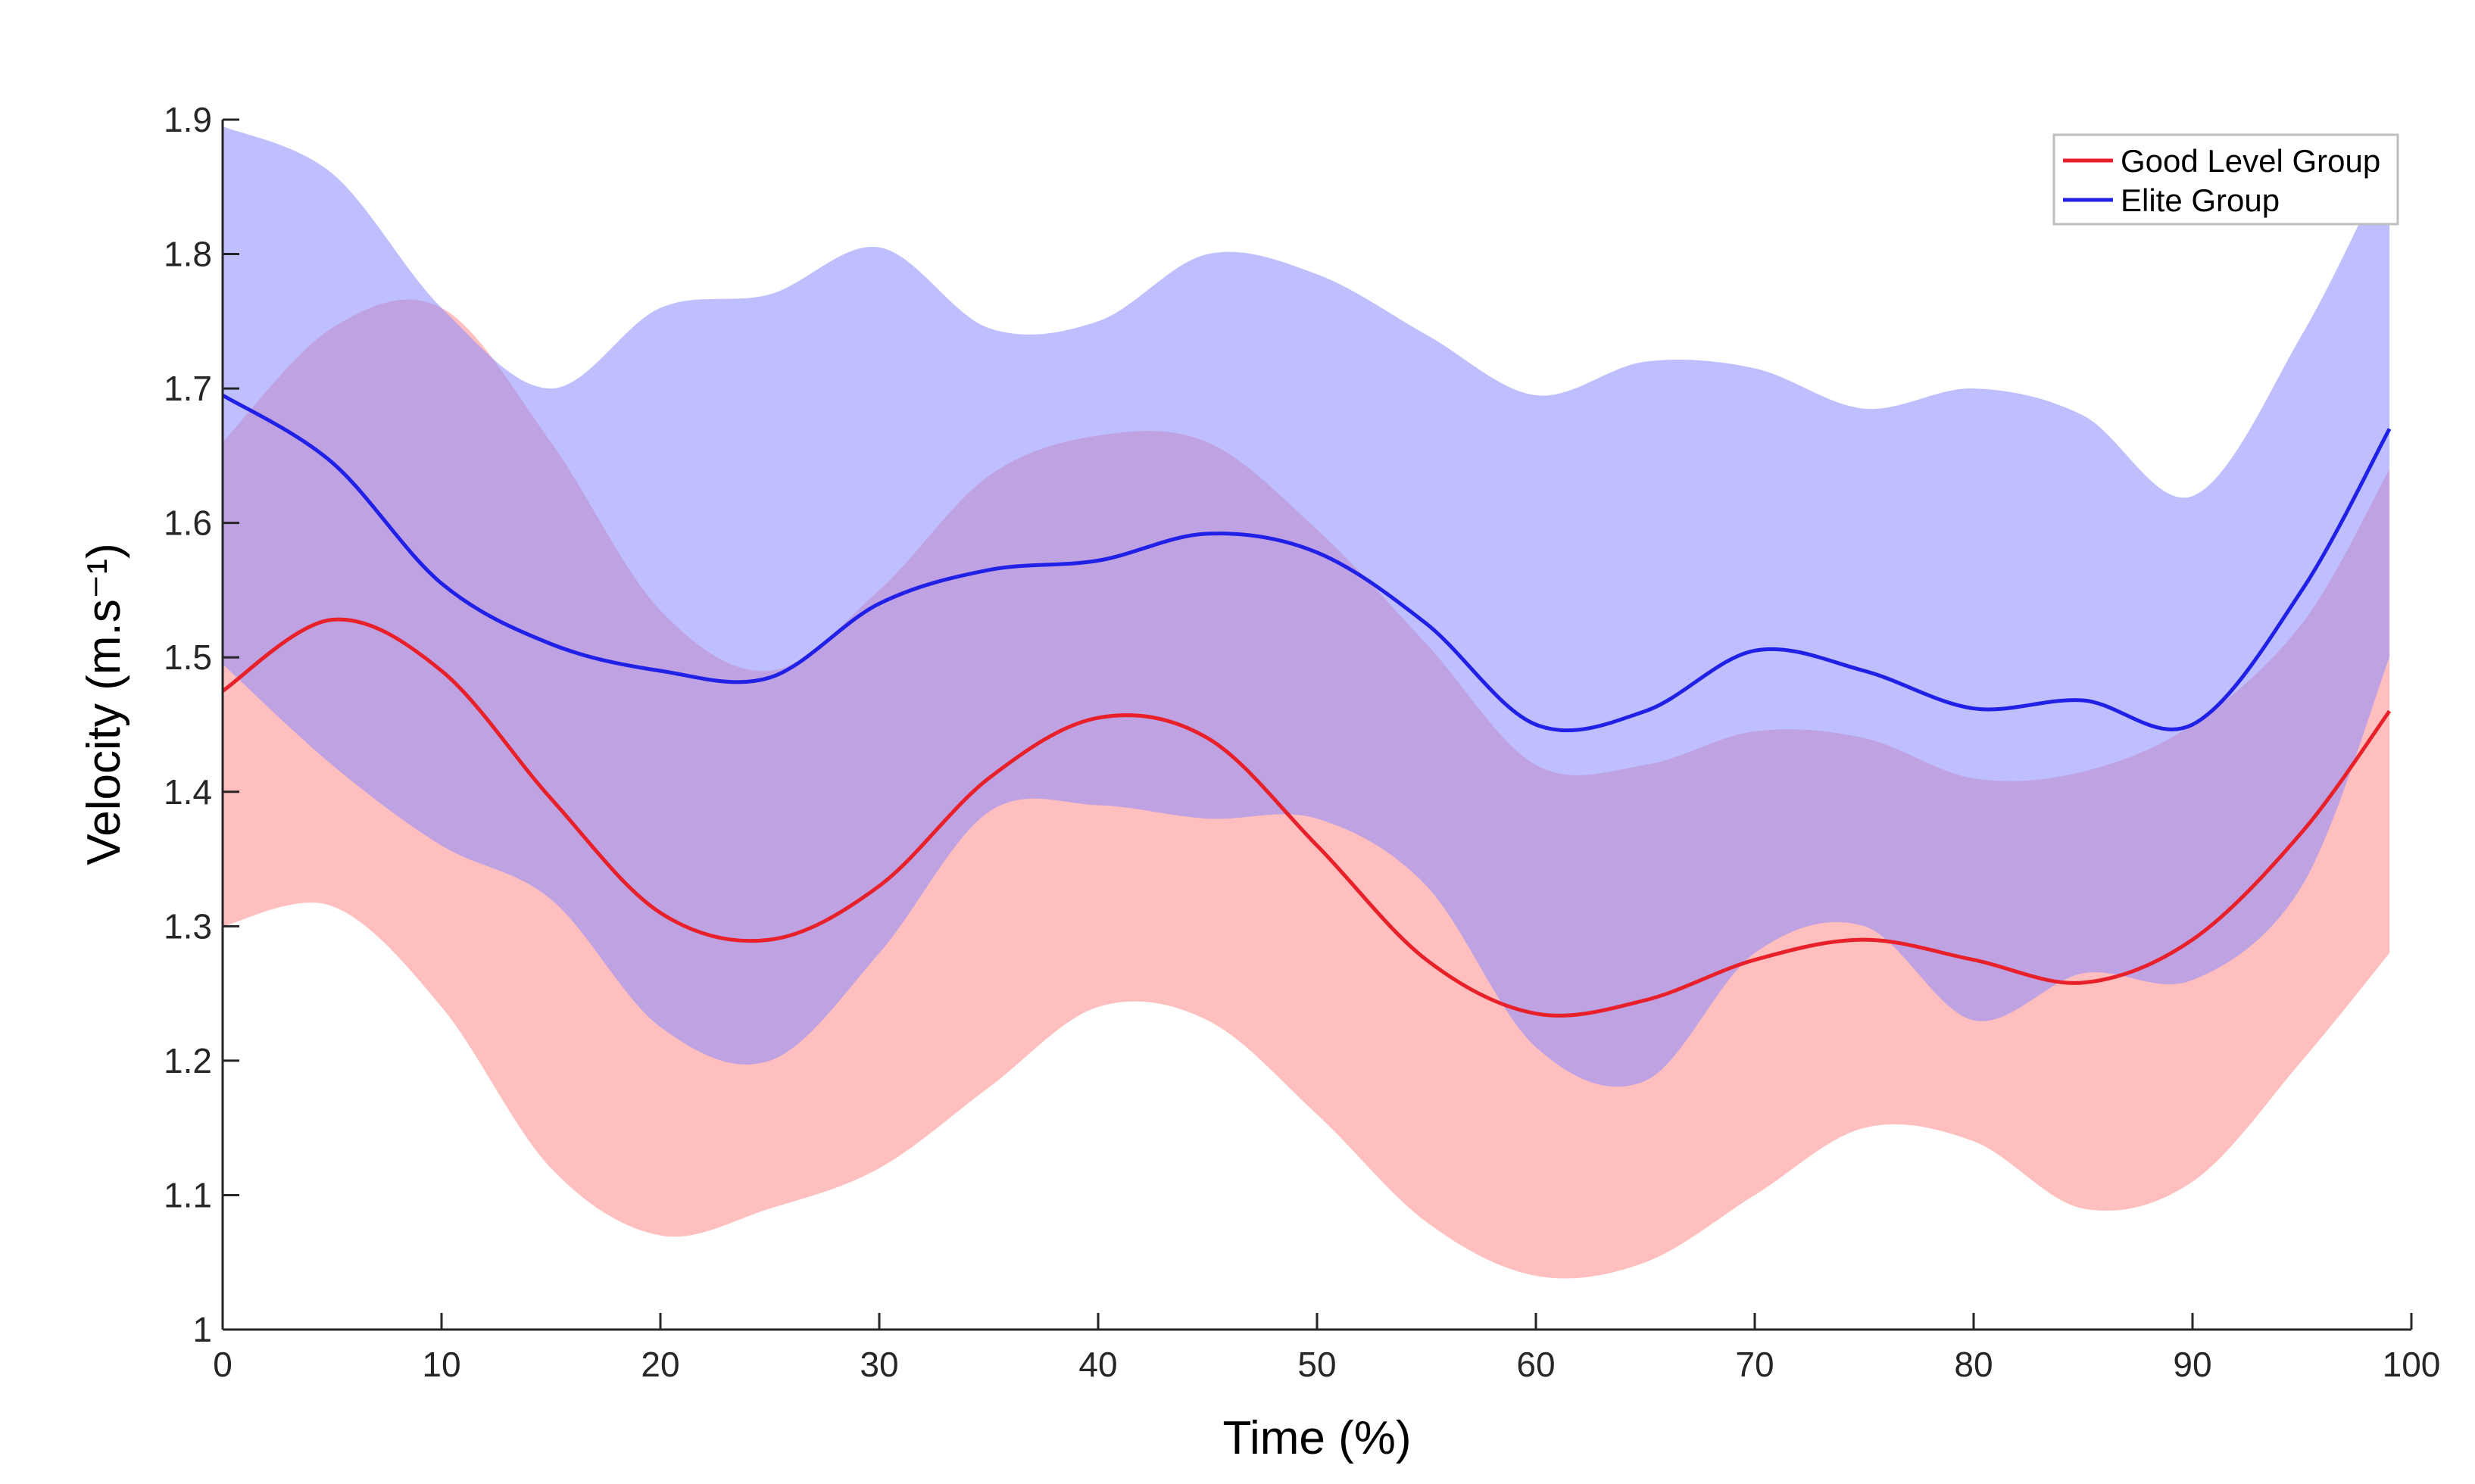  Describe the element at coordinates (2251, 161) in the screenshot. I see `legend-label-good-level-group: Good Level Group` at that location.